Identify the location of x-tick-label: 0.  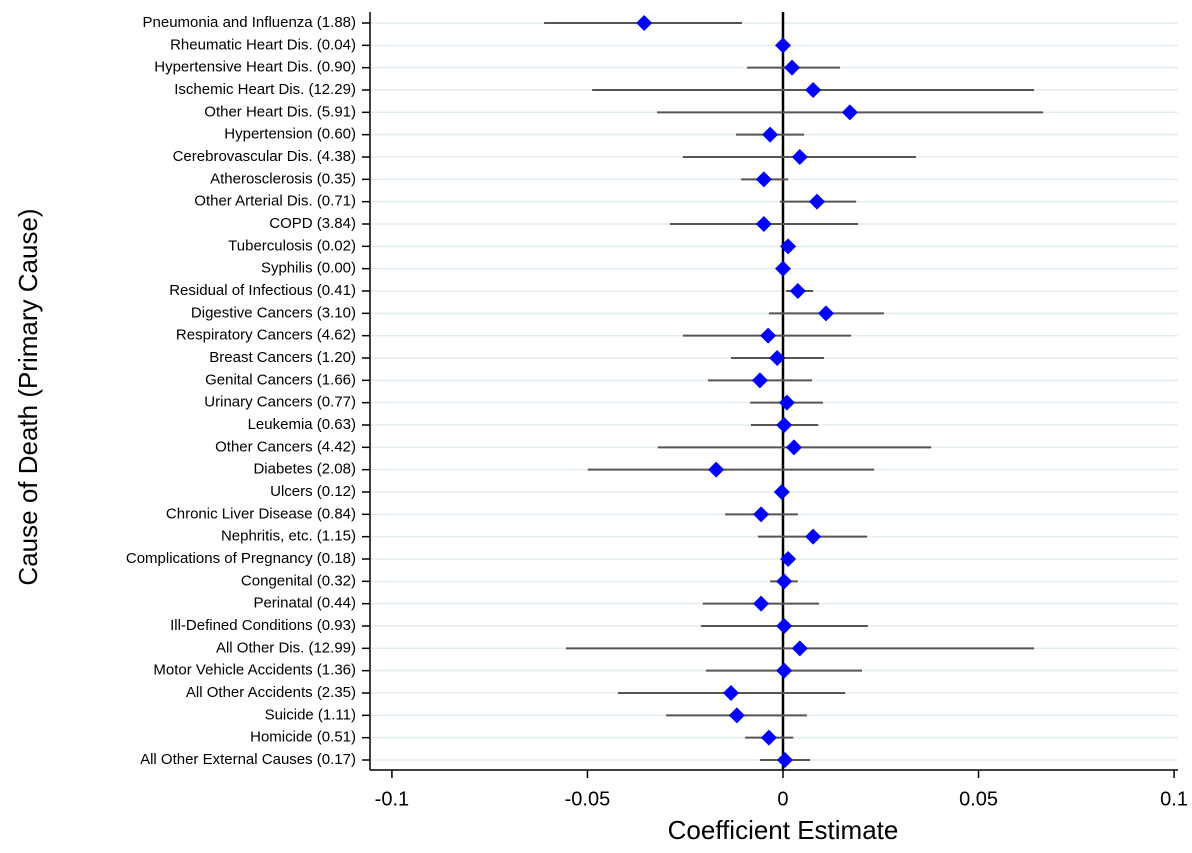
(782, 799).